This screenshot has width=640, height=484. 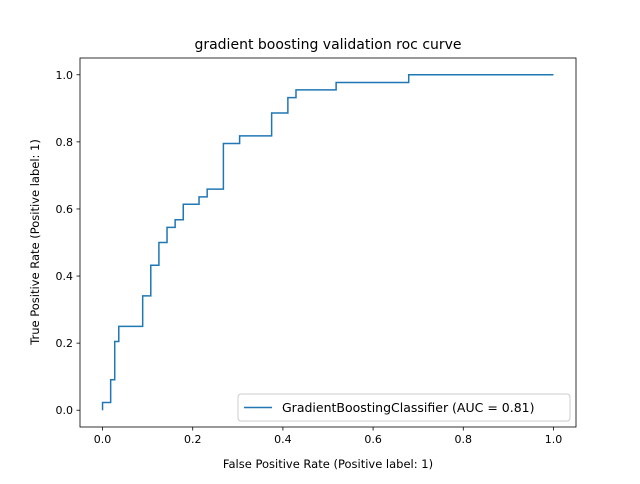 I want to click on x-tick-label: 0.0, so click(x=103, y=439).